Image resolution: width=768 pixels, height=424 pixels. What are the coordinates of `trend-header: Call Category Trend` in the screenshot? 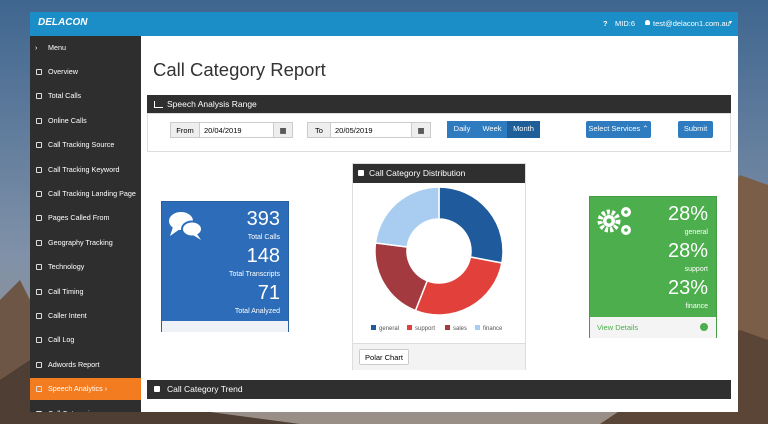 It's located at (439, 389).